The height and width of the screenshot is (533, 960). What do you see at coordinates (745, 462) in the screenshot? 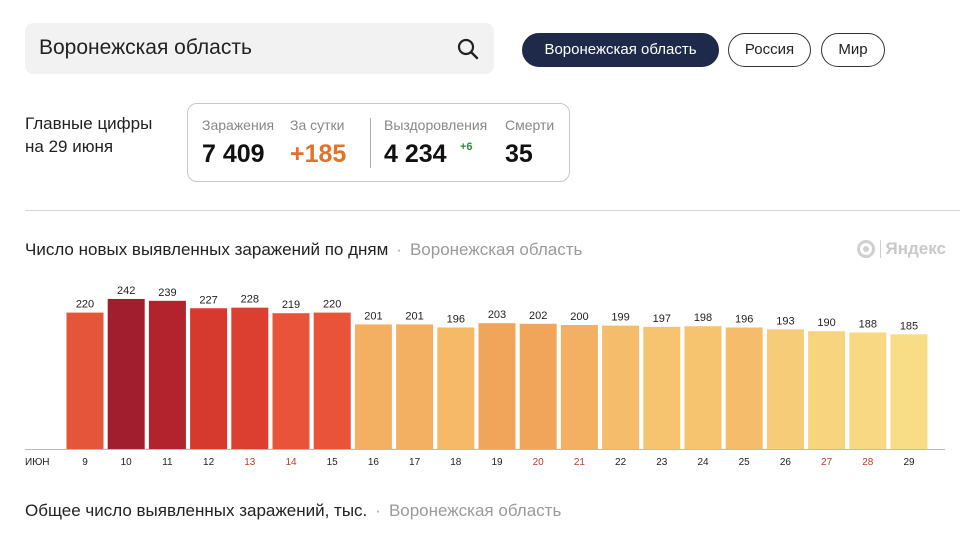
I see `x-tick-25: 25` at bounding box center [745, 462].